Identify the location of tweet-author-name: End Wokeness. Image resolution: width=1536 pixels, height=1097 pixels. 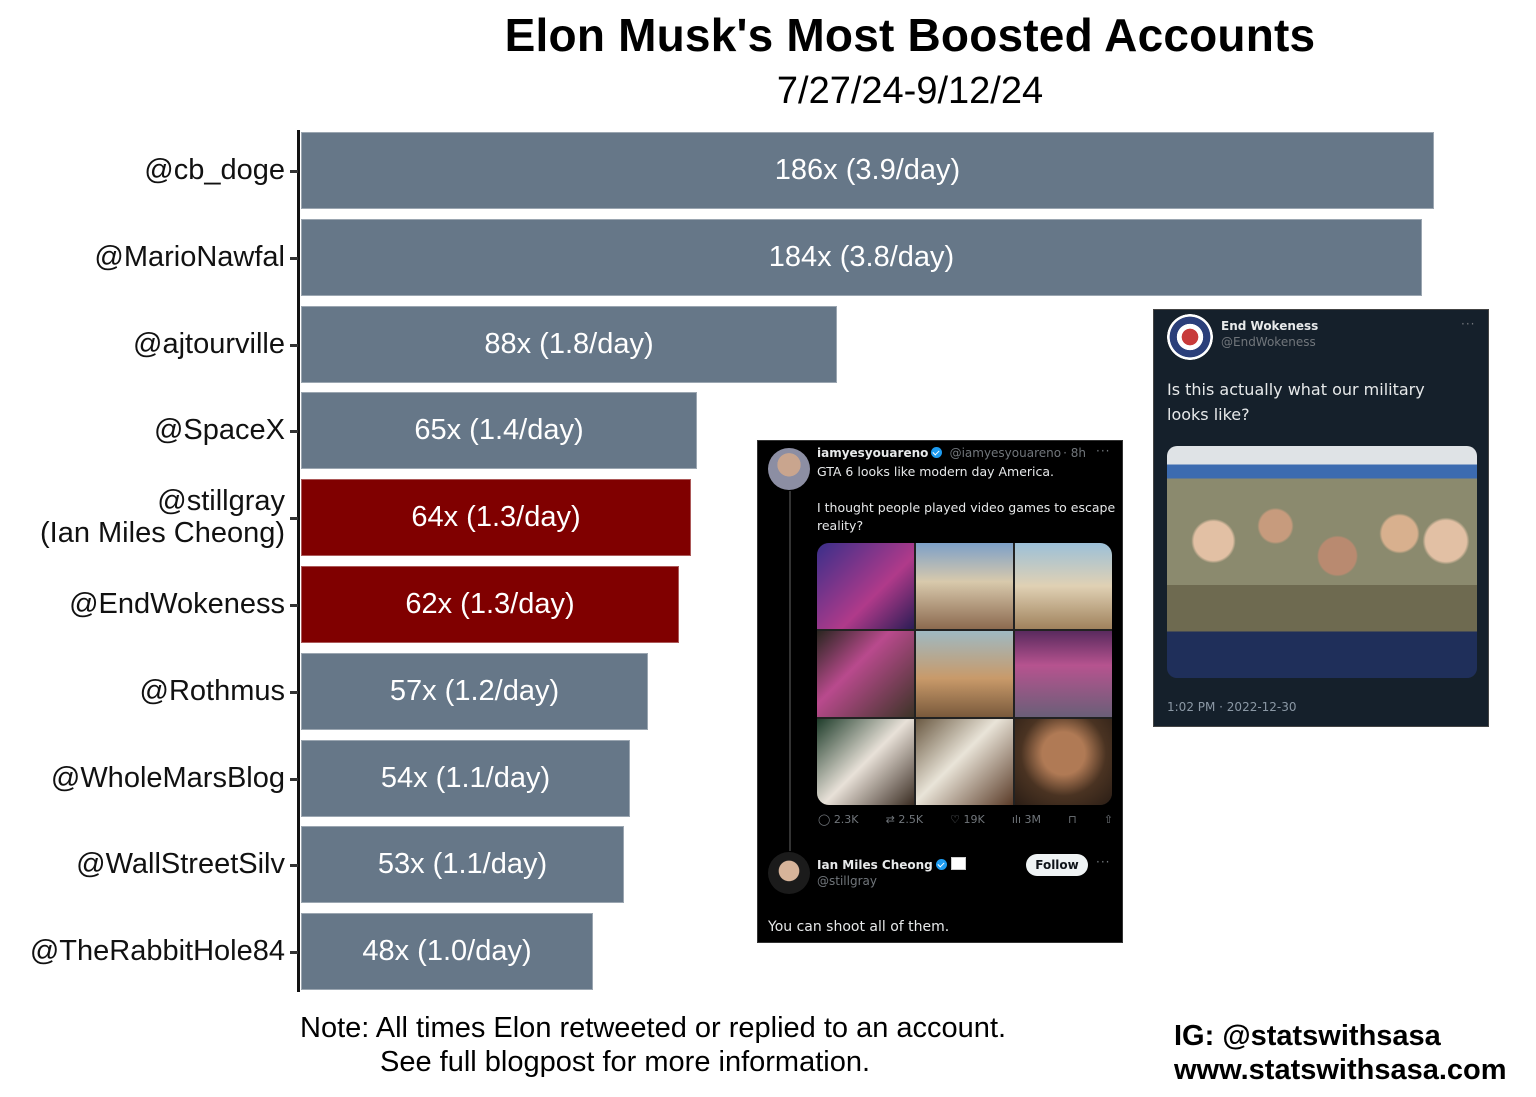
(1270, 326).